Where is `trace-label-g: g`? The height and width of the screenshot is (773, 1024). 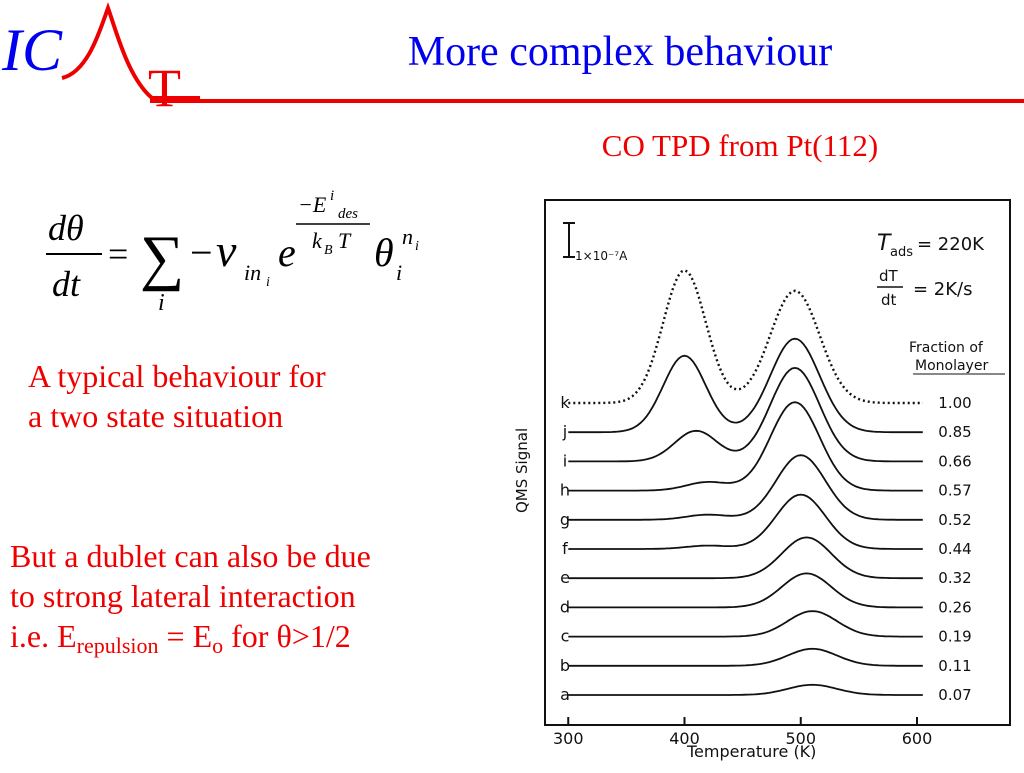
trace-label-g: g is located at coordinates (565, 519).